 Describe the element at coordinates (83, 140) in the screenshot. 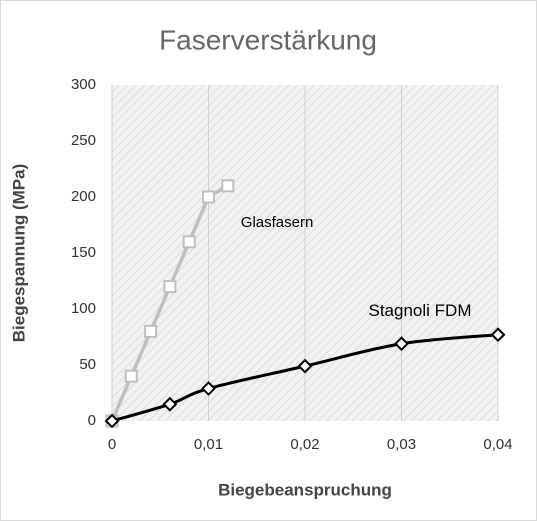

I see `y-tick-label: 250` at that location.